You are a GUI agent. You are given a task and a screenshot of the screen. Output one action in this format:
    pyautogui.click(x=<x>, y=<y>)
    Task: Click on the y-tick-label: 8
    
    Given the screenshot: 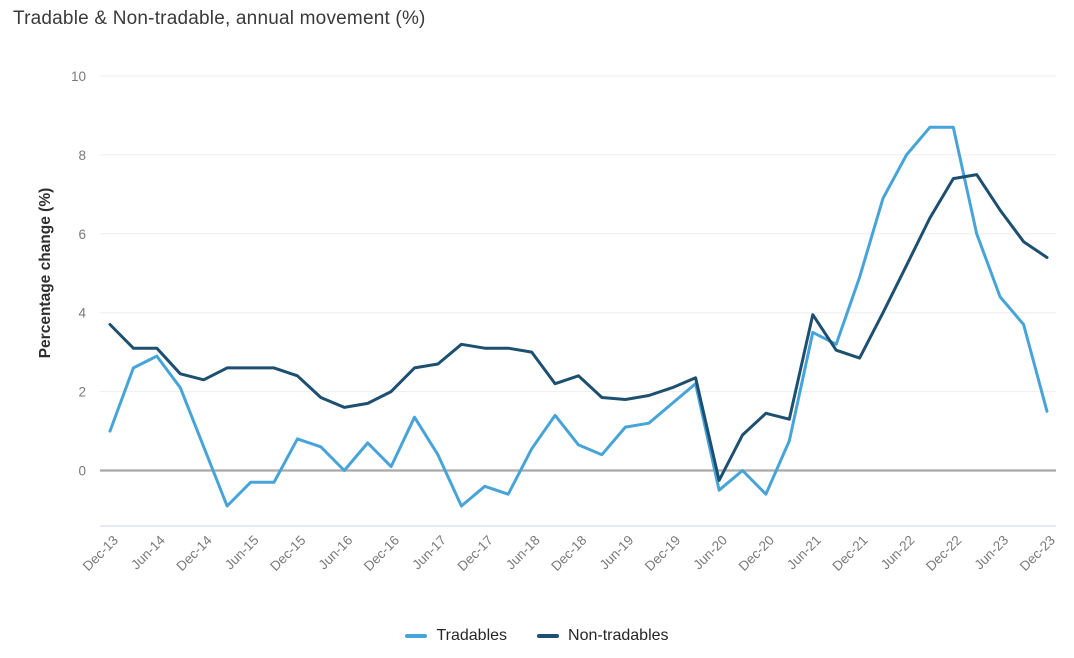 What is the action you would take?
    pyautogui.click(x=82, y=155)
    